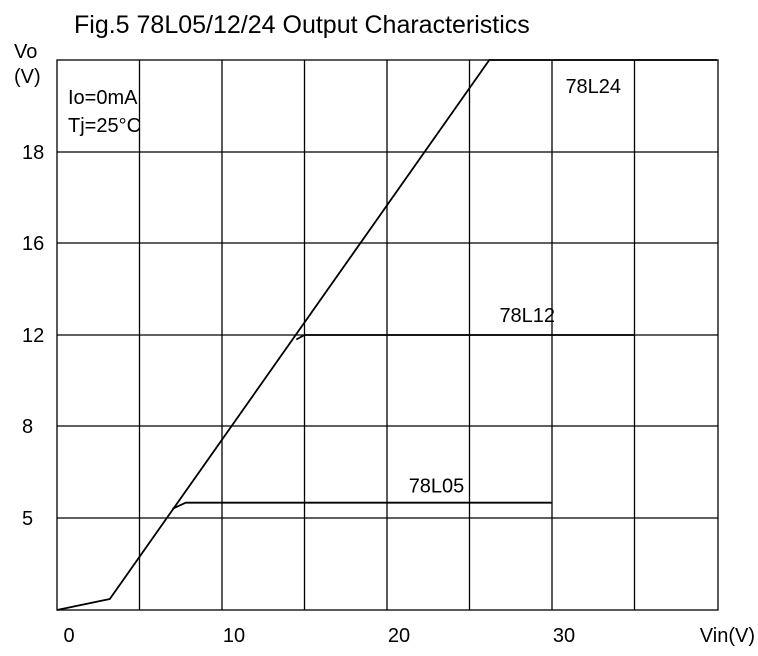 This screenshot has width=758, height=656. Describe the element at coordinates (33, 244) in the screenshot. I see `y-tick-label: 16` at that location.